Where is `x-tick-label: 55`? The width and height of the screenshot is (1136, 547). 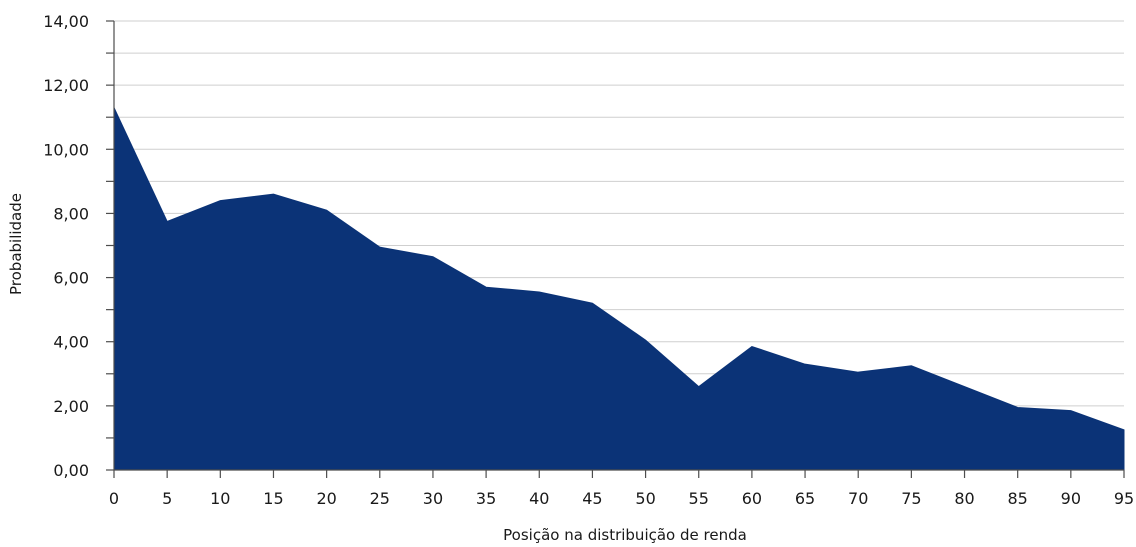
x-tick-label: 55 is located at coordinates (699, 498).